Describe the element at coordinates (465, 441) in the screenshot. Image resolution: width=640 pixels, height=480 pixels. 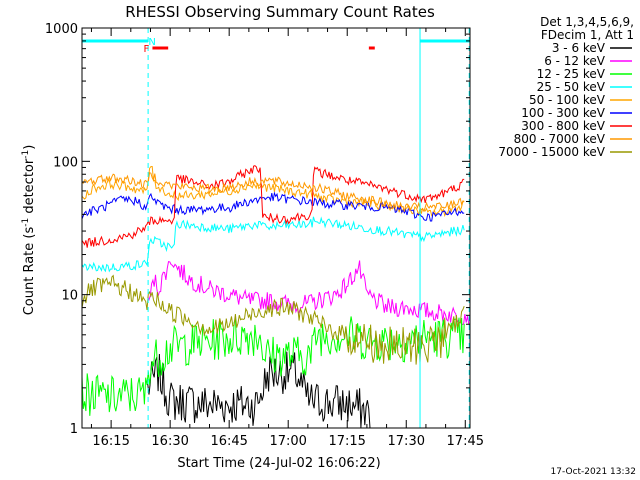
I see `x-tick-label-7: 17:45` at that location.